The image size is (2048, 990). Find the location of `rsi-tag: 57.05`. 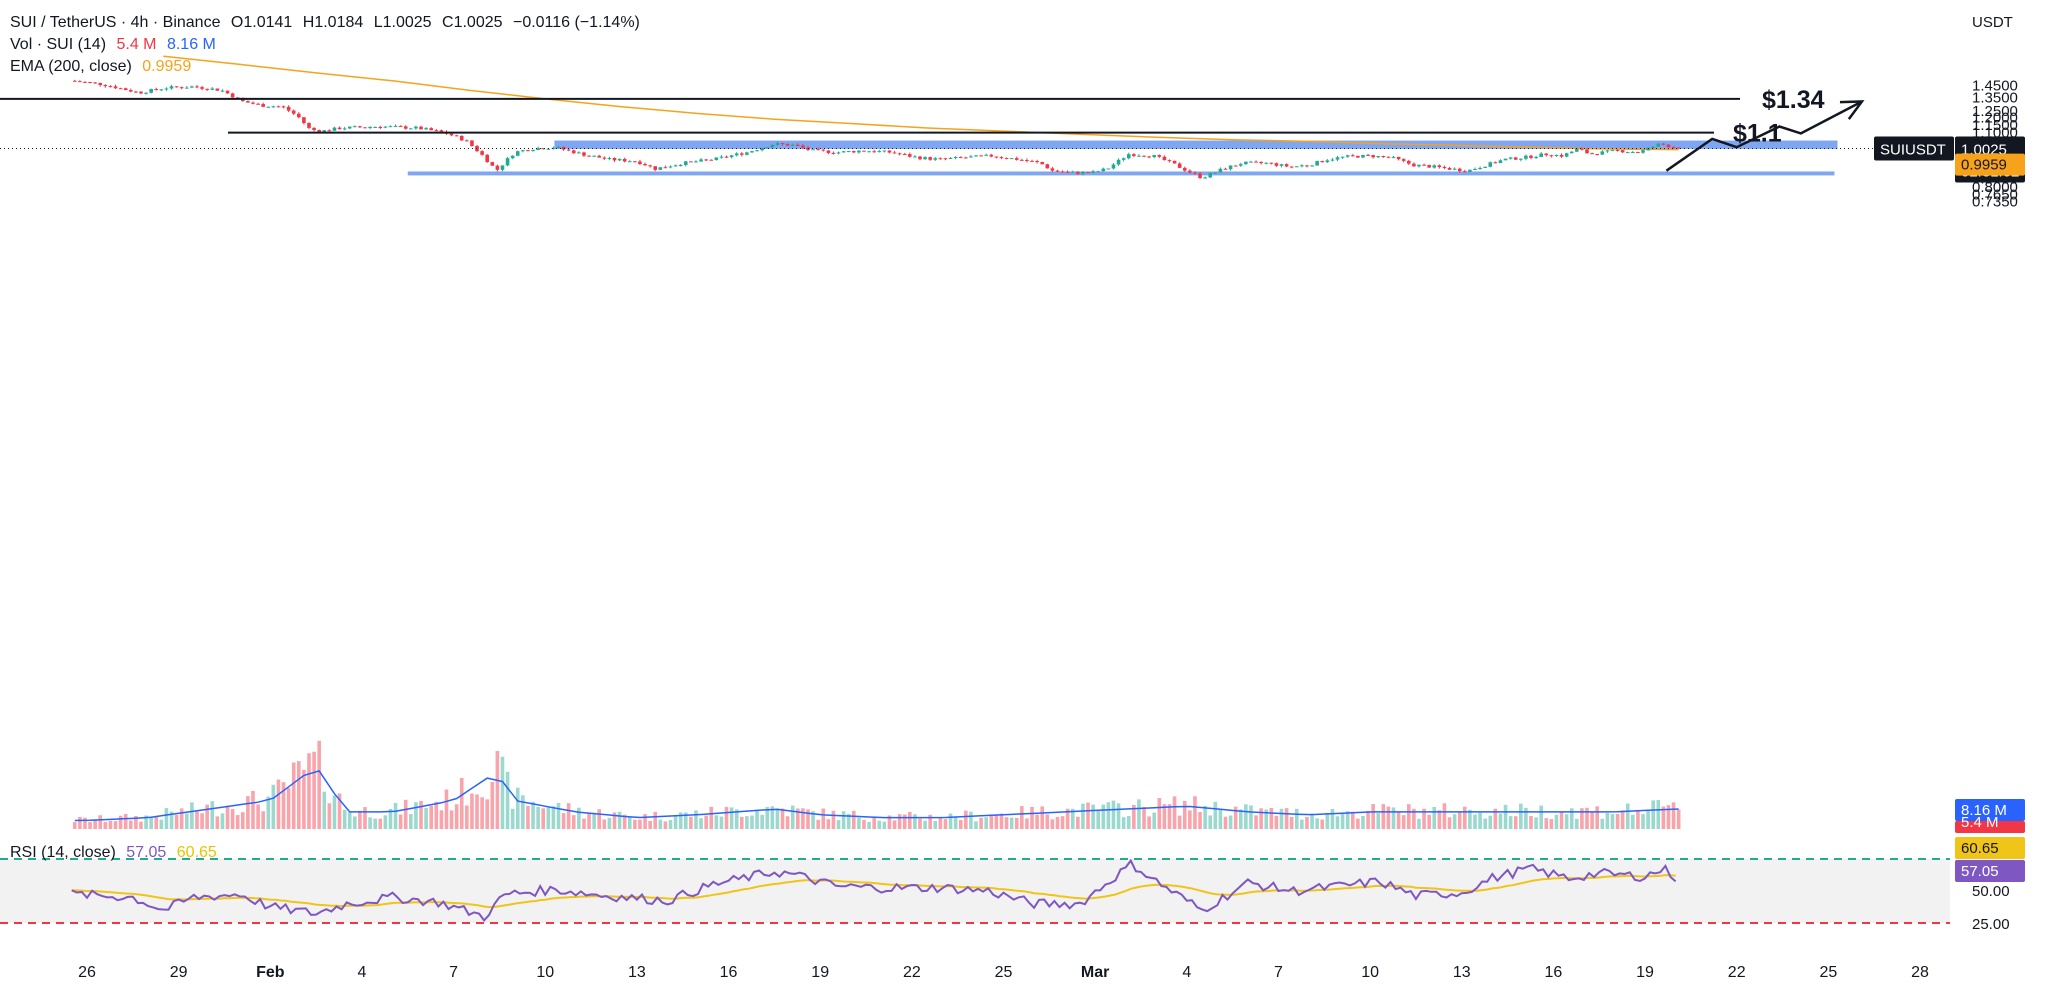

rsi-tag: 57.05 is located at coordinates (1980, 871).